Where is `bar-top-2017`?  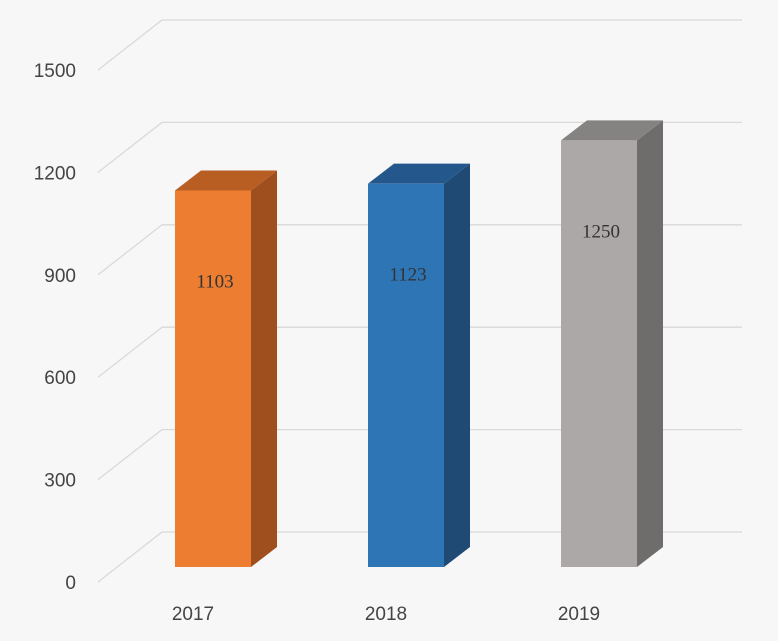 bar-top-2017 is located at coordinates (226, 180).